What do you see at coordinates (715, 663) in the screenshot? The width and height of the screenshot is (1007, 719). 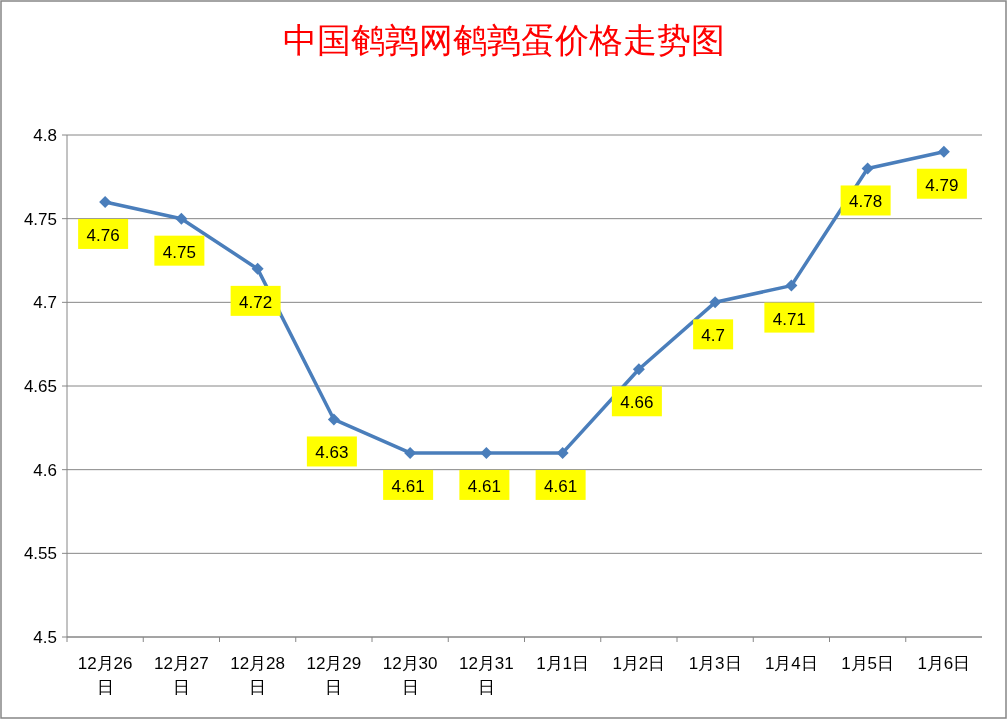 I see `x-tick-label: 1月3日` at bounding box center [715, 663].